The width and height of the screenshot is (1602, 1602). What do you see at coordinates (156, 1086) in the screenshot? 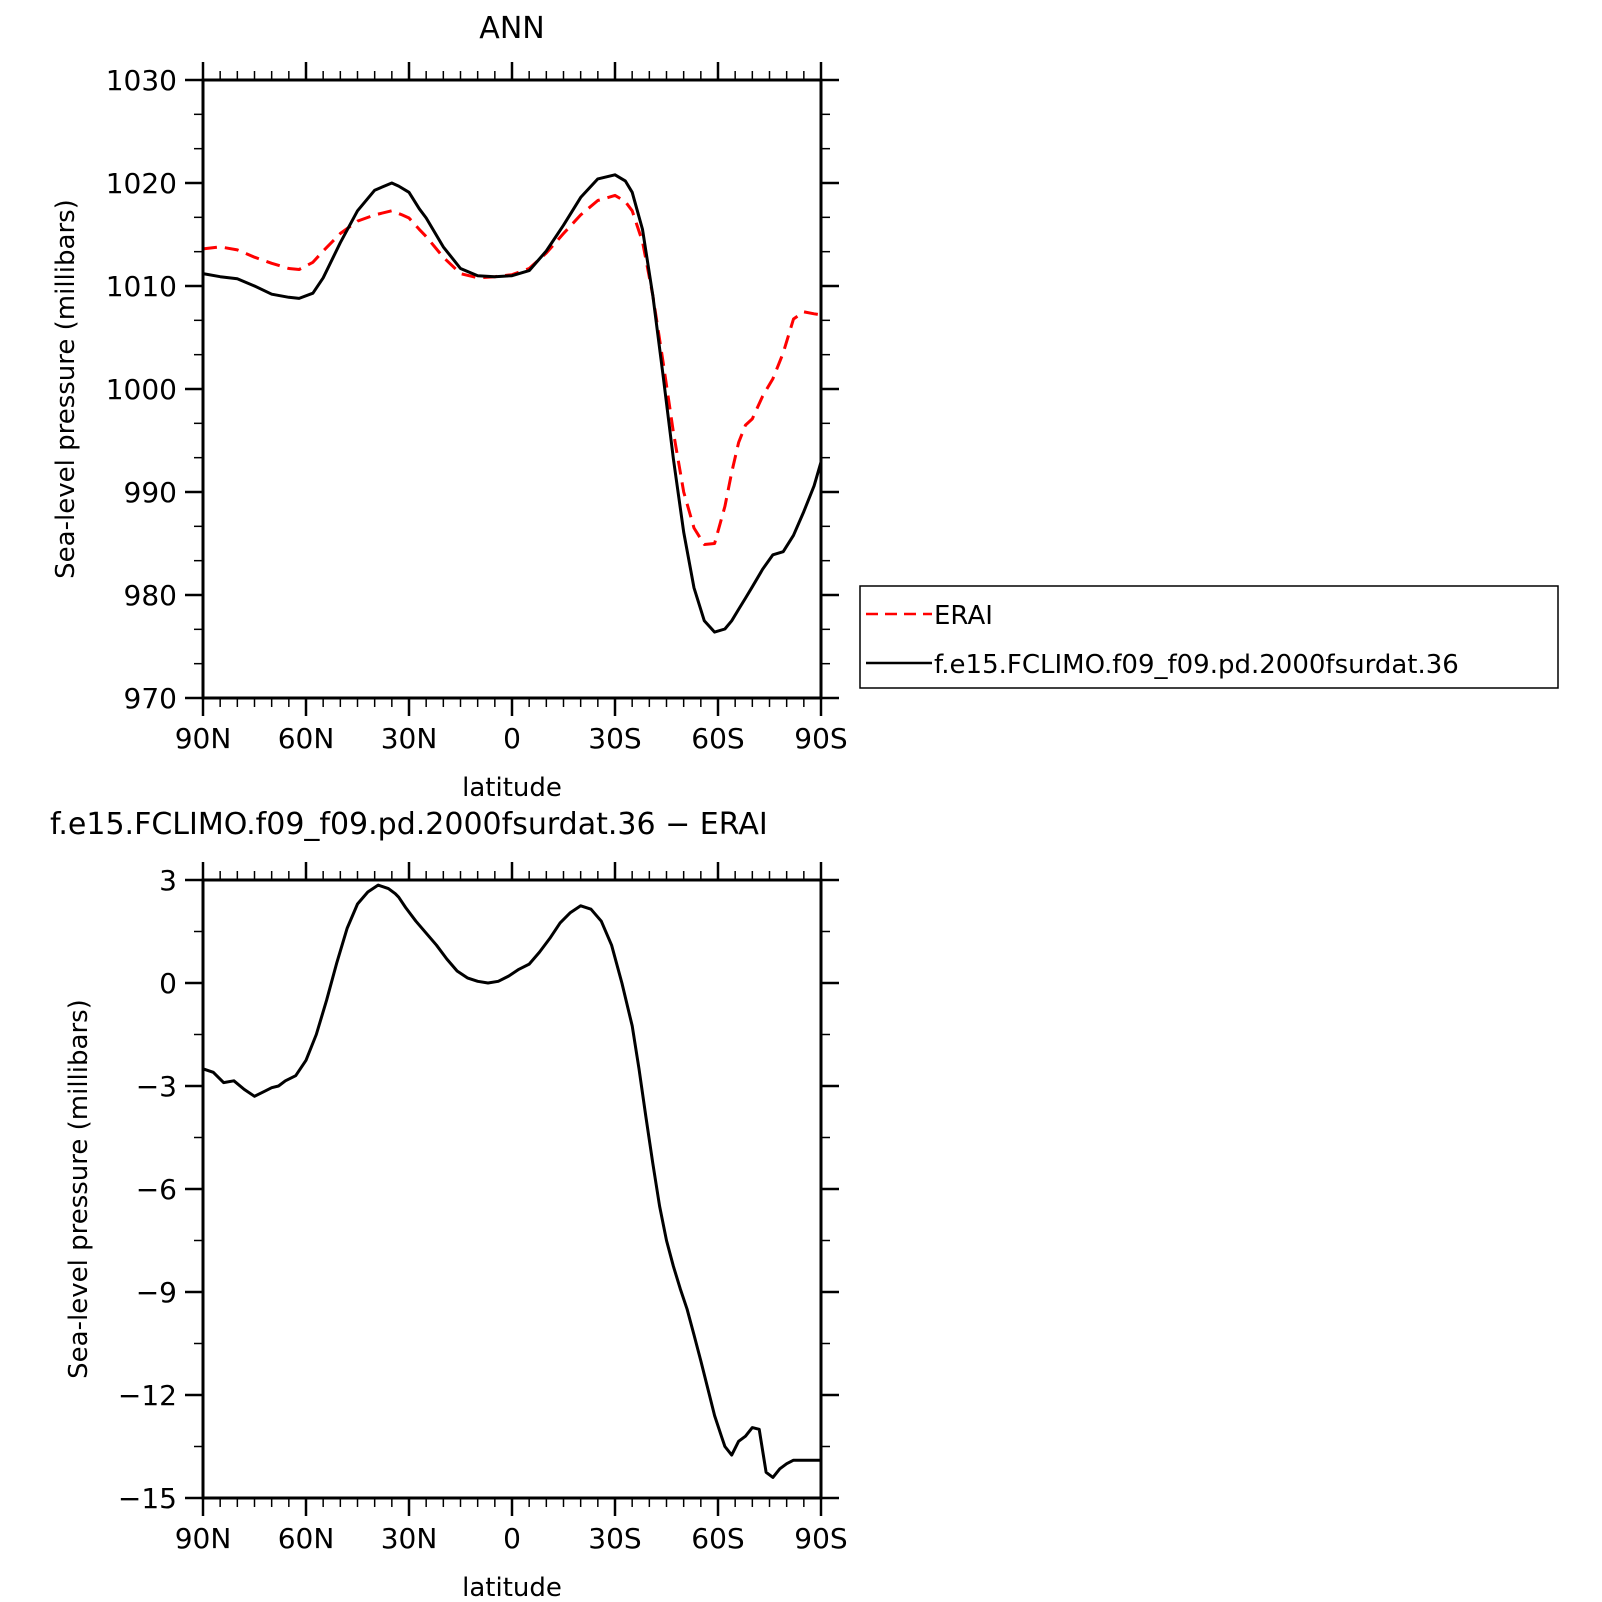
I see `y-tick-label: −3` at bounding box center [156, 1086].